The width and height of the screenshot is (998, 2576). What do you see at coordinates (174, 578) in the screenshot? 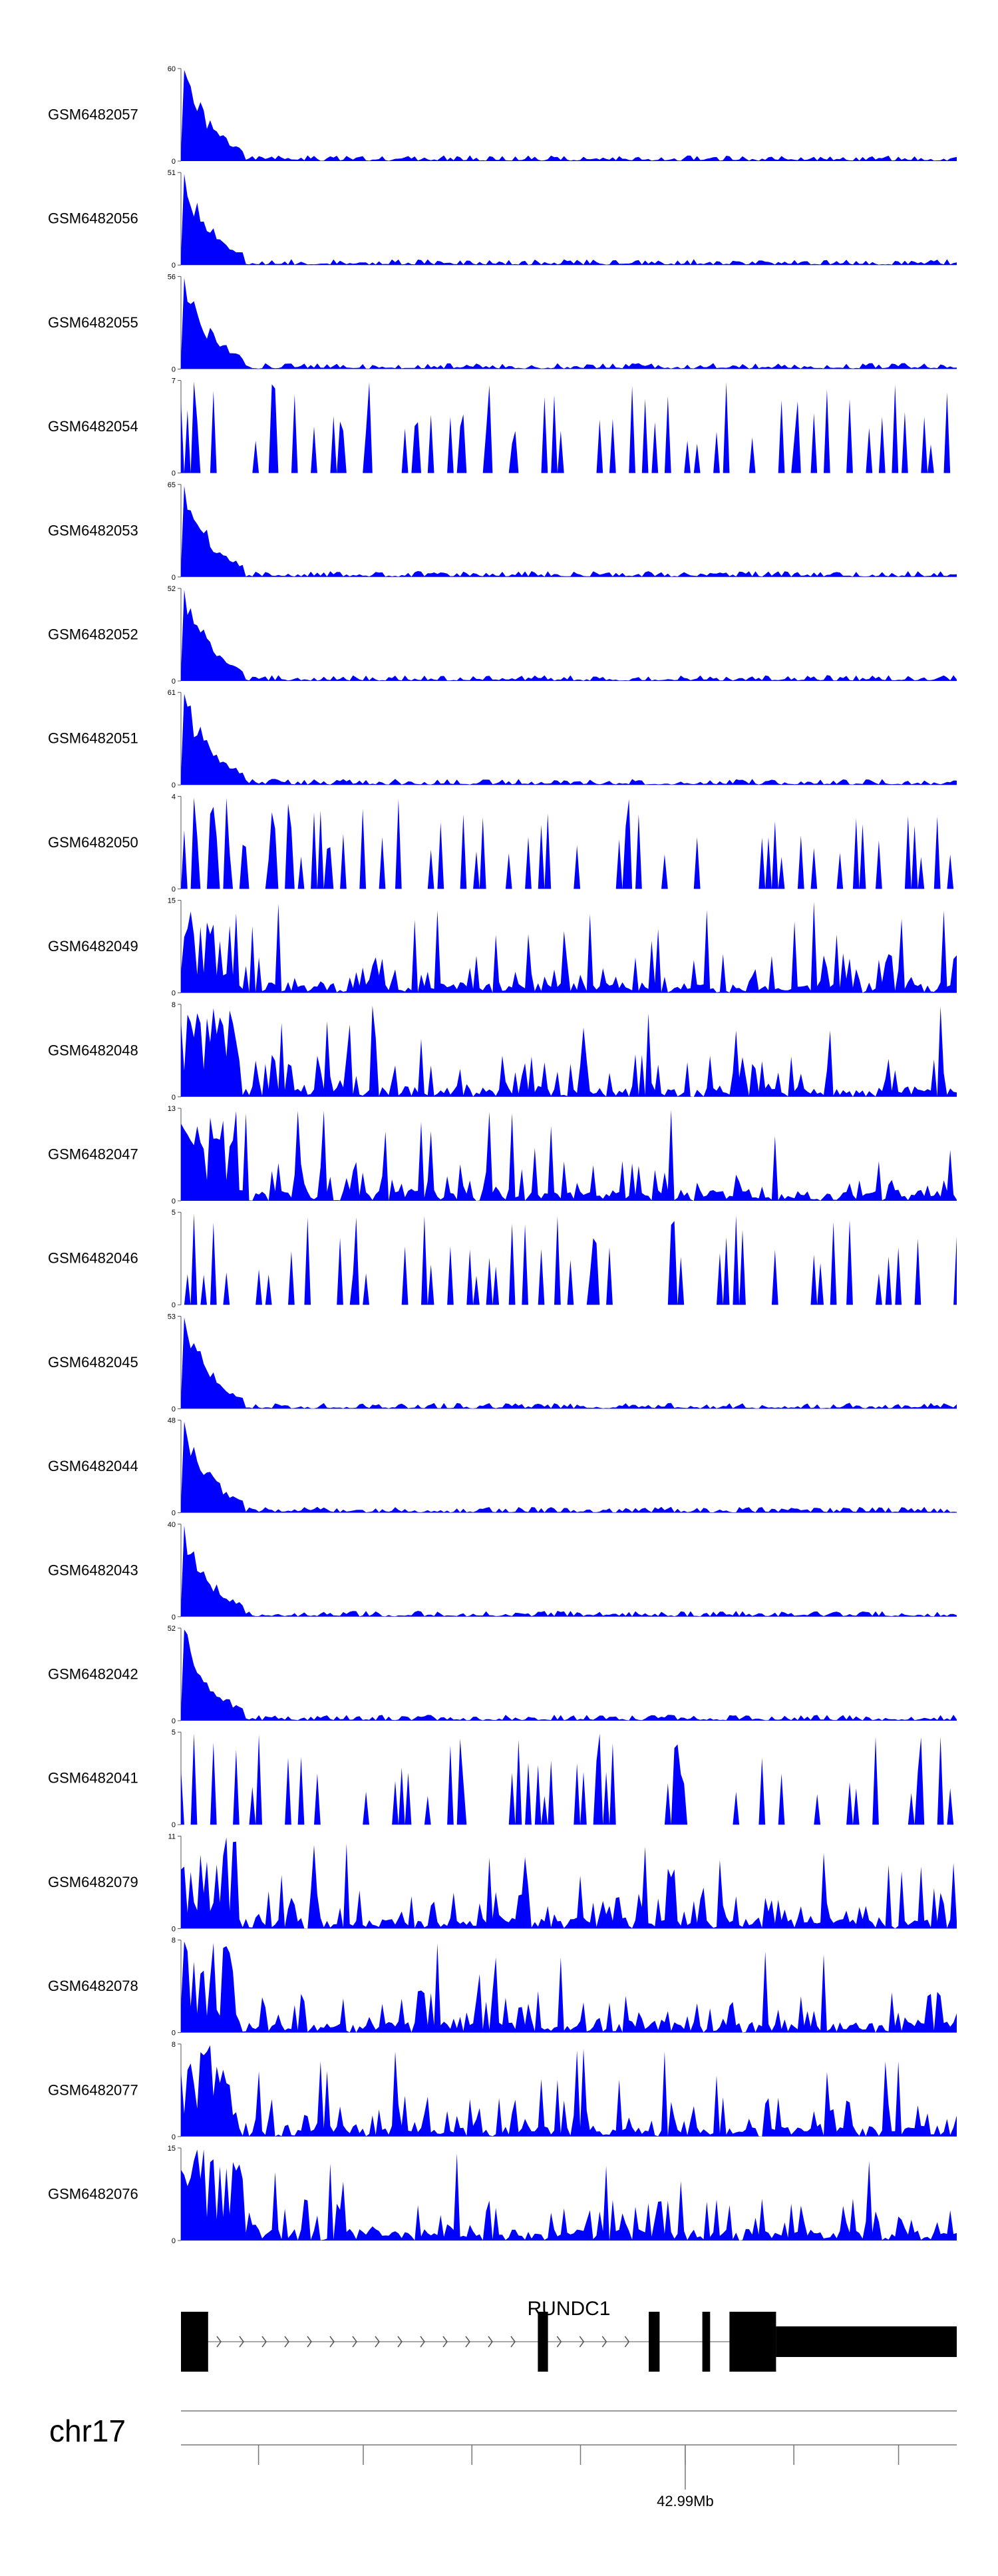
I see `y-min-label-gsm6482053: 0` at bounding box center [174, 578].